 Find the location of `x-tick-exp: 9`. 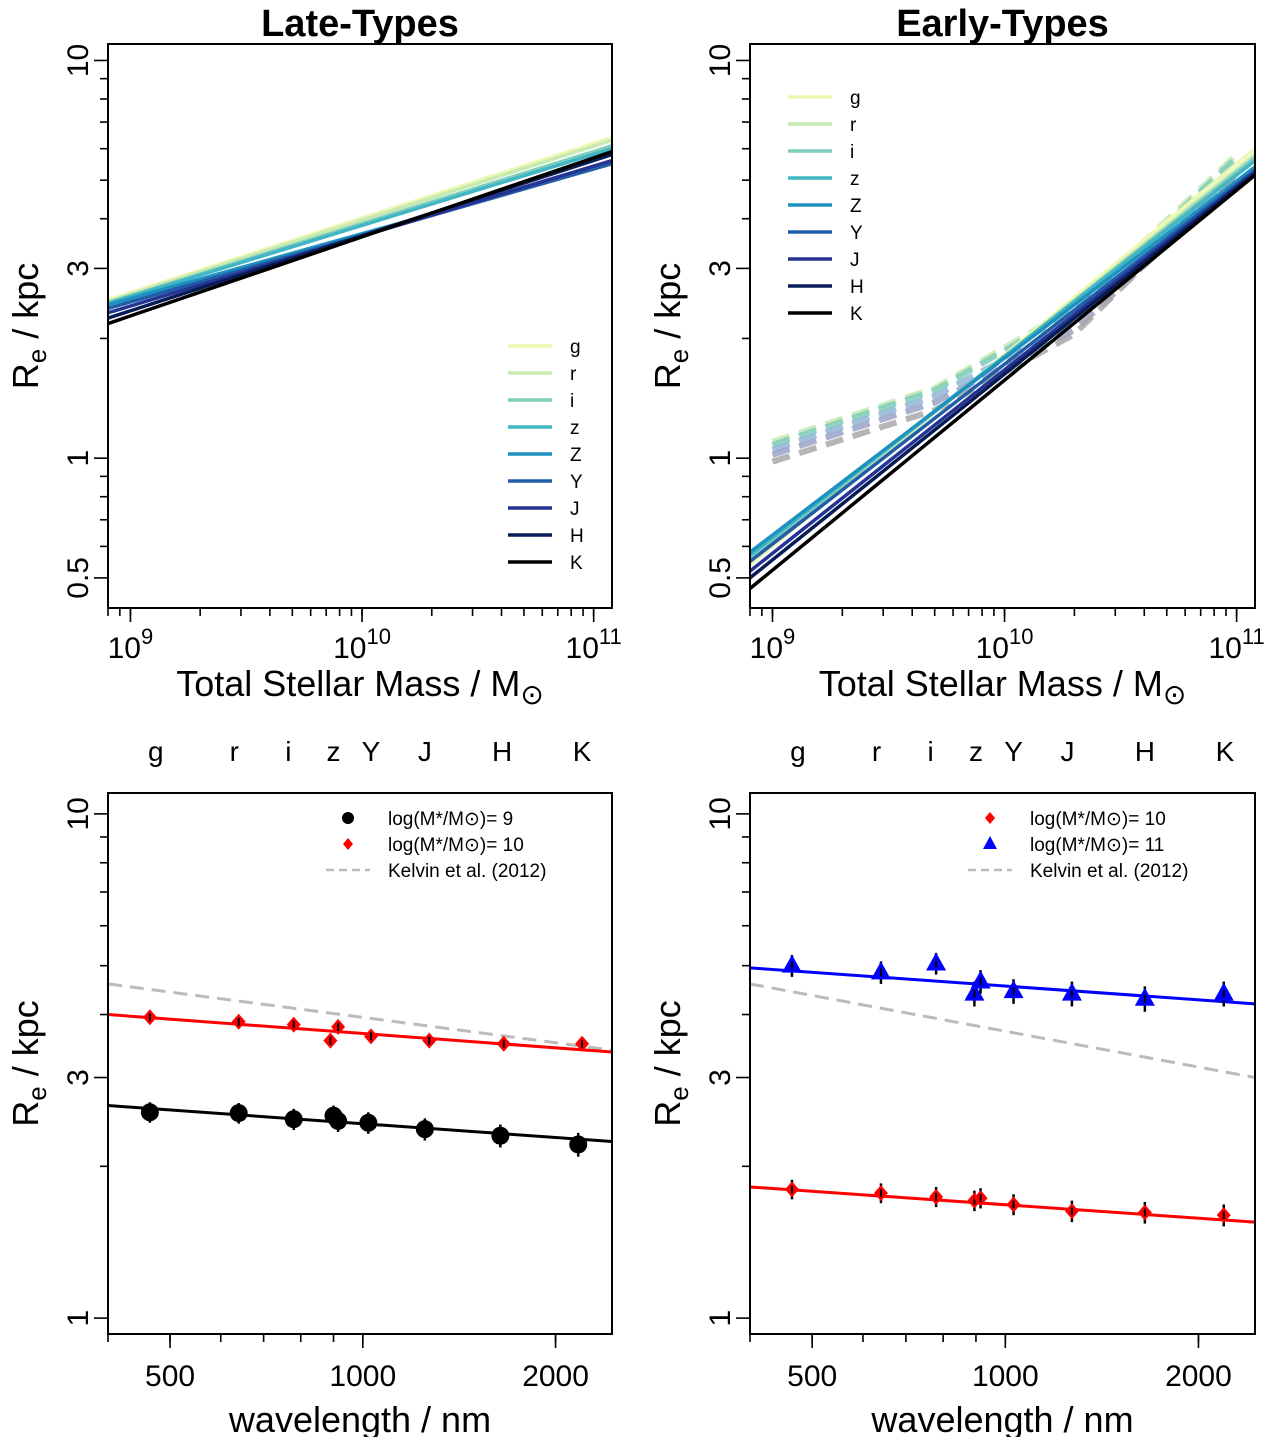

x-tick-exp: 9 is located at coordinates (789, 636).